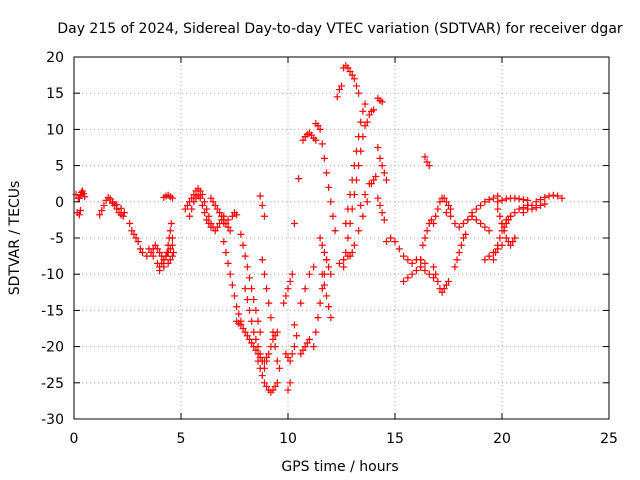 The width and height of the screenshot is (640, 480). I want to click on x-tick-labels: 0 5 10 15 20 25, so click(344, 439).